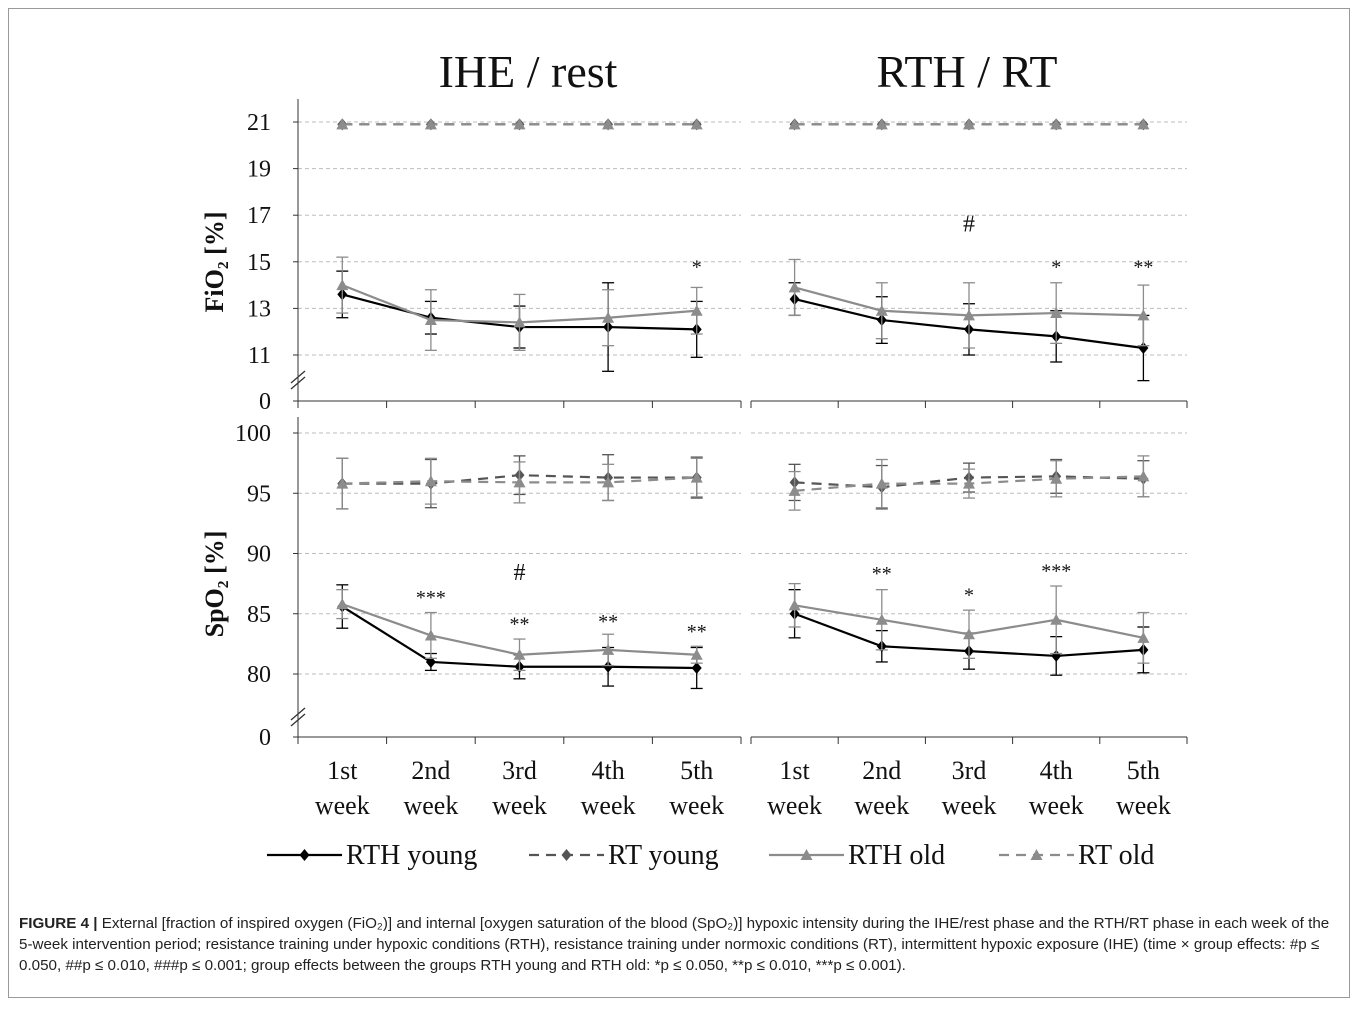 The image size is (1358, 1009). What do you see at coordinates (259, 170) in the screenshot?
I see `y-tick-label: 19` at bounding box center [259, 170].